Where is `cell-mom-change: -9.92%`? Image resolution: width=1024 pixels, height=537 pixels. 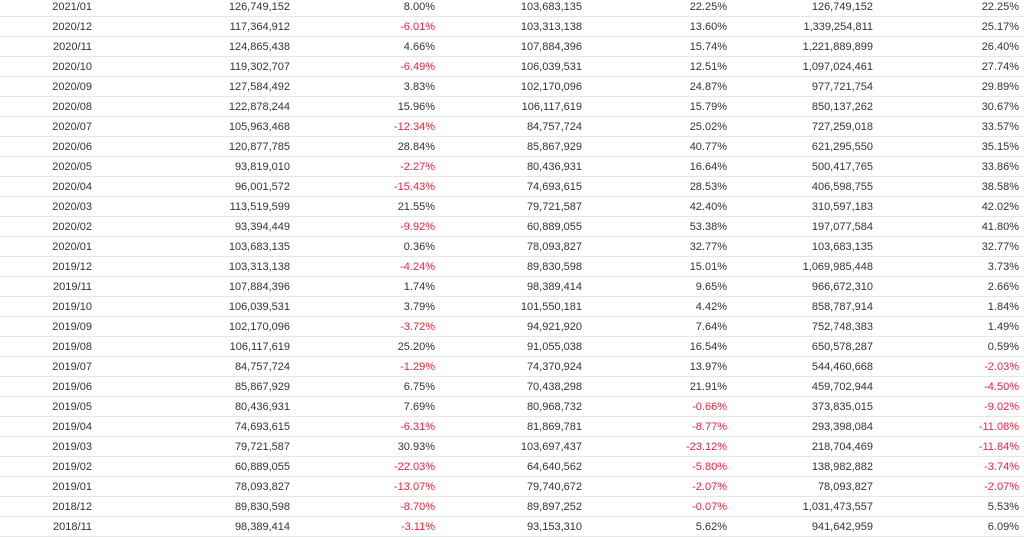
cell-mom-change: -9.92% is located at coordinates (417, 227).